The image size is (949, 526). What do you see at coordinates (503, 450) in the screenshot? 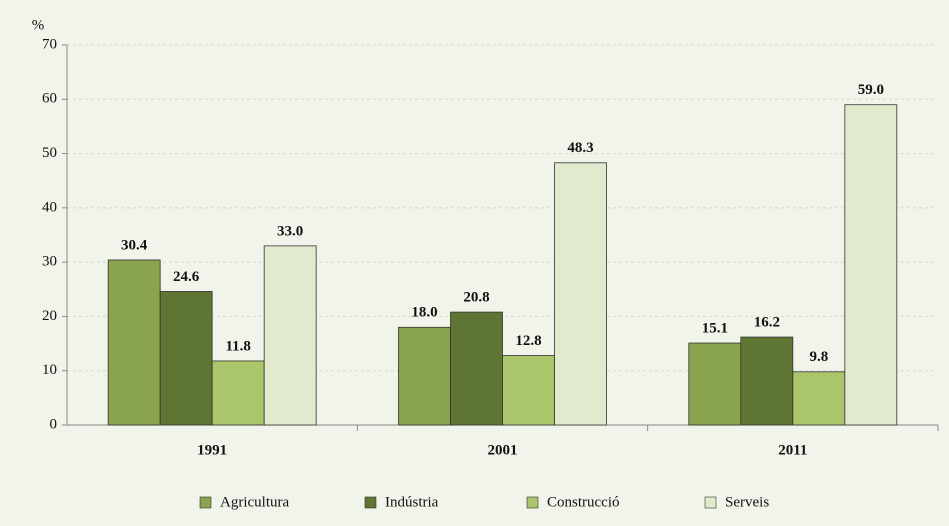
I see `x-tick-label: 2001` at bounding box center [503, 450].